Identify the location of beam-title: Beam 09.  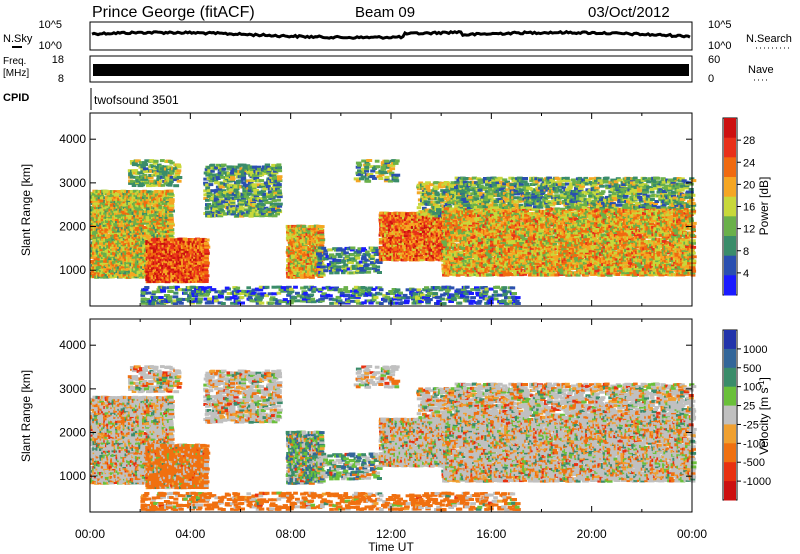
(385, 12).